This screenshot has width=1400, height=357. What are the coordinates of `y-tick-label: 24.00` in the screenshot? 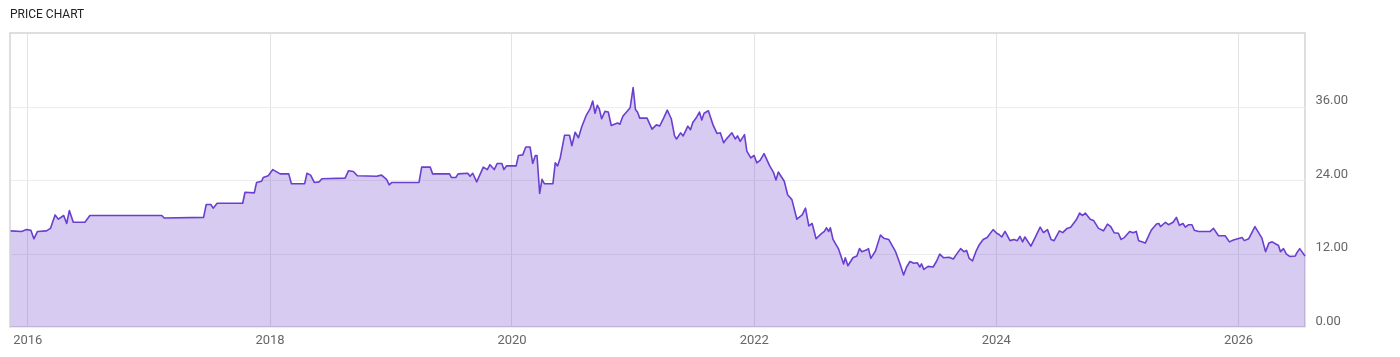 It's located at (1332, 173).